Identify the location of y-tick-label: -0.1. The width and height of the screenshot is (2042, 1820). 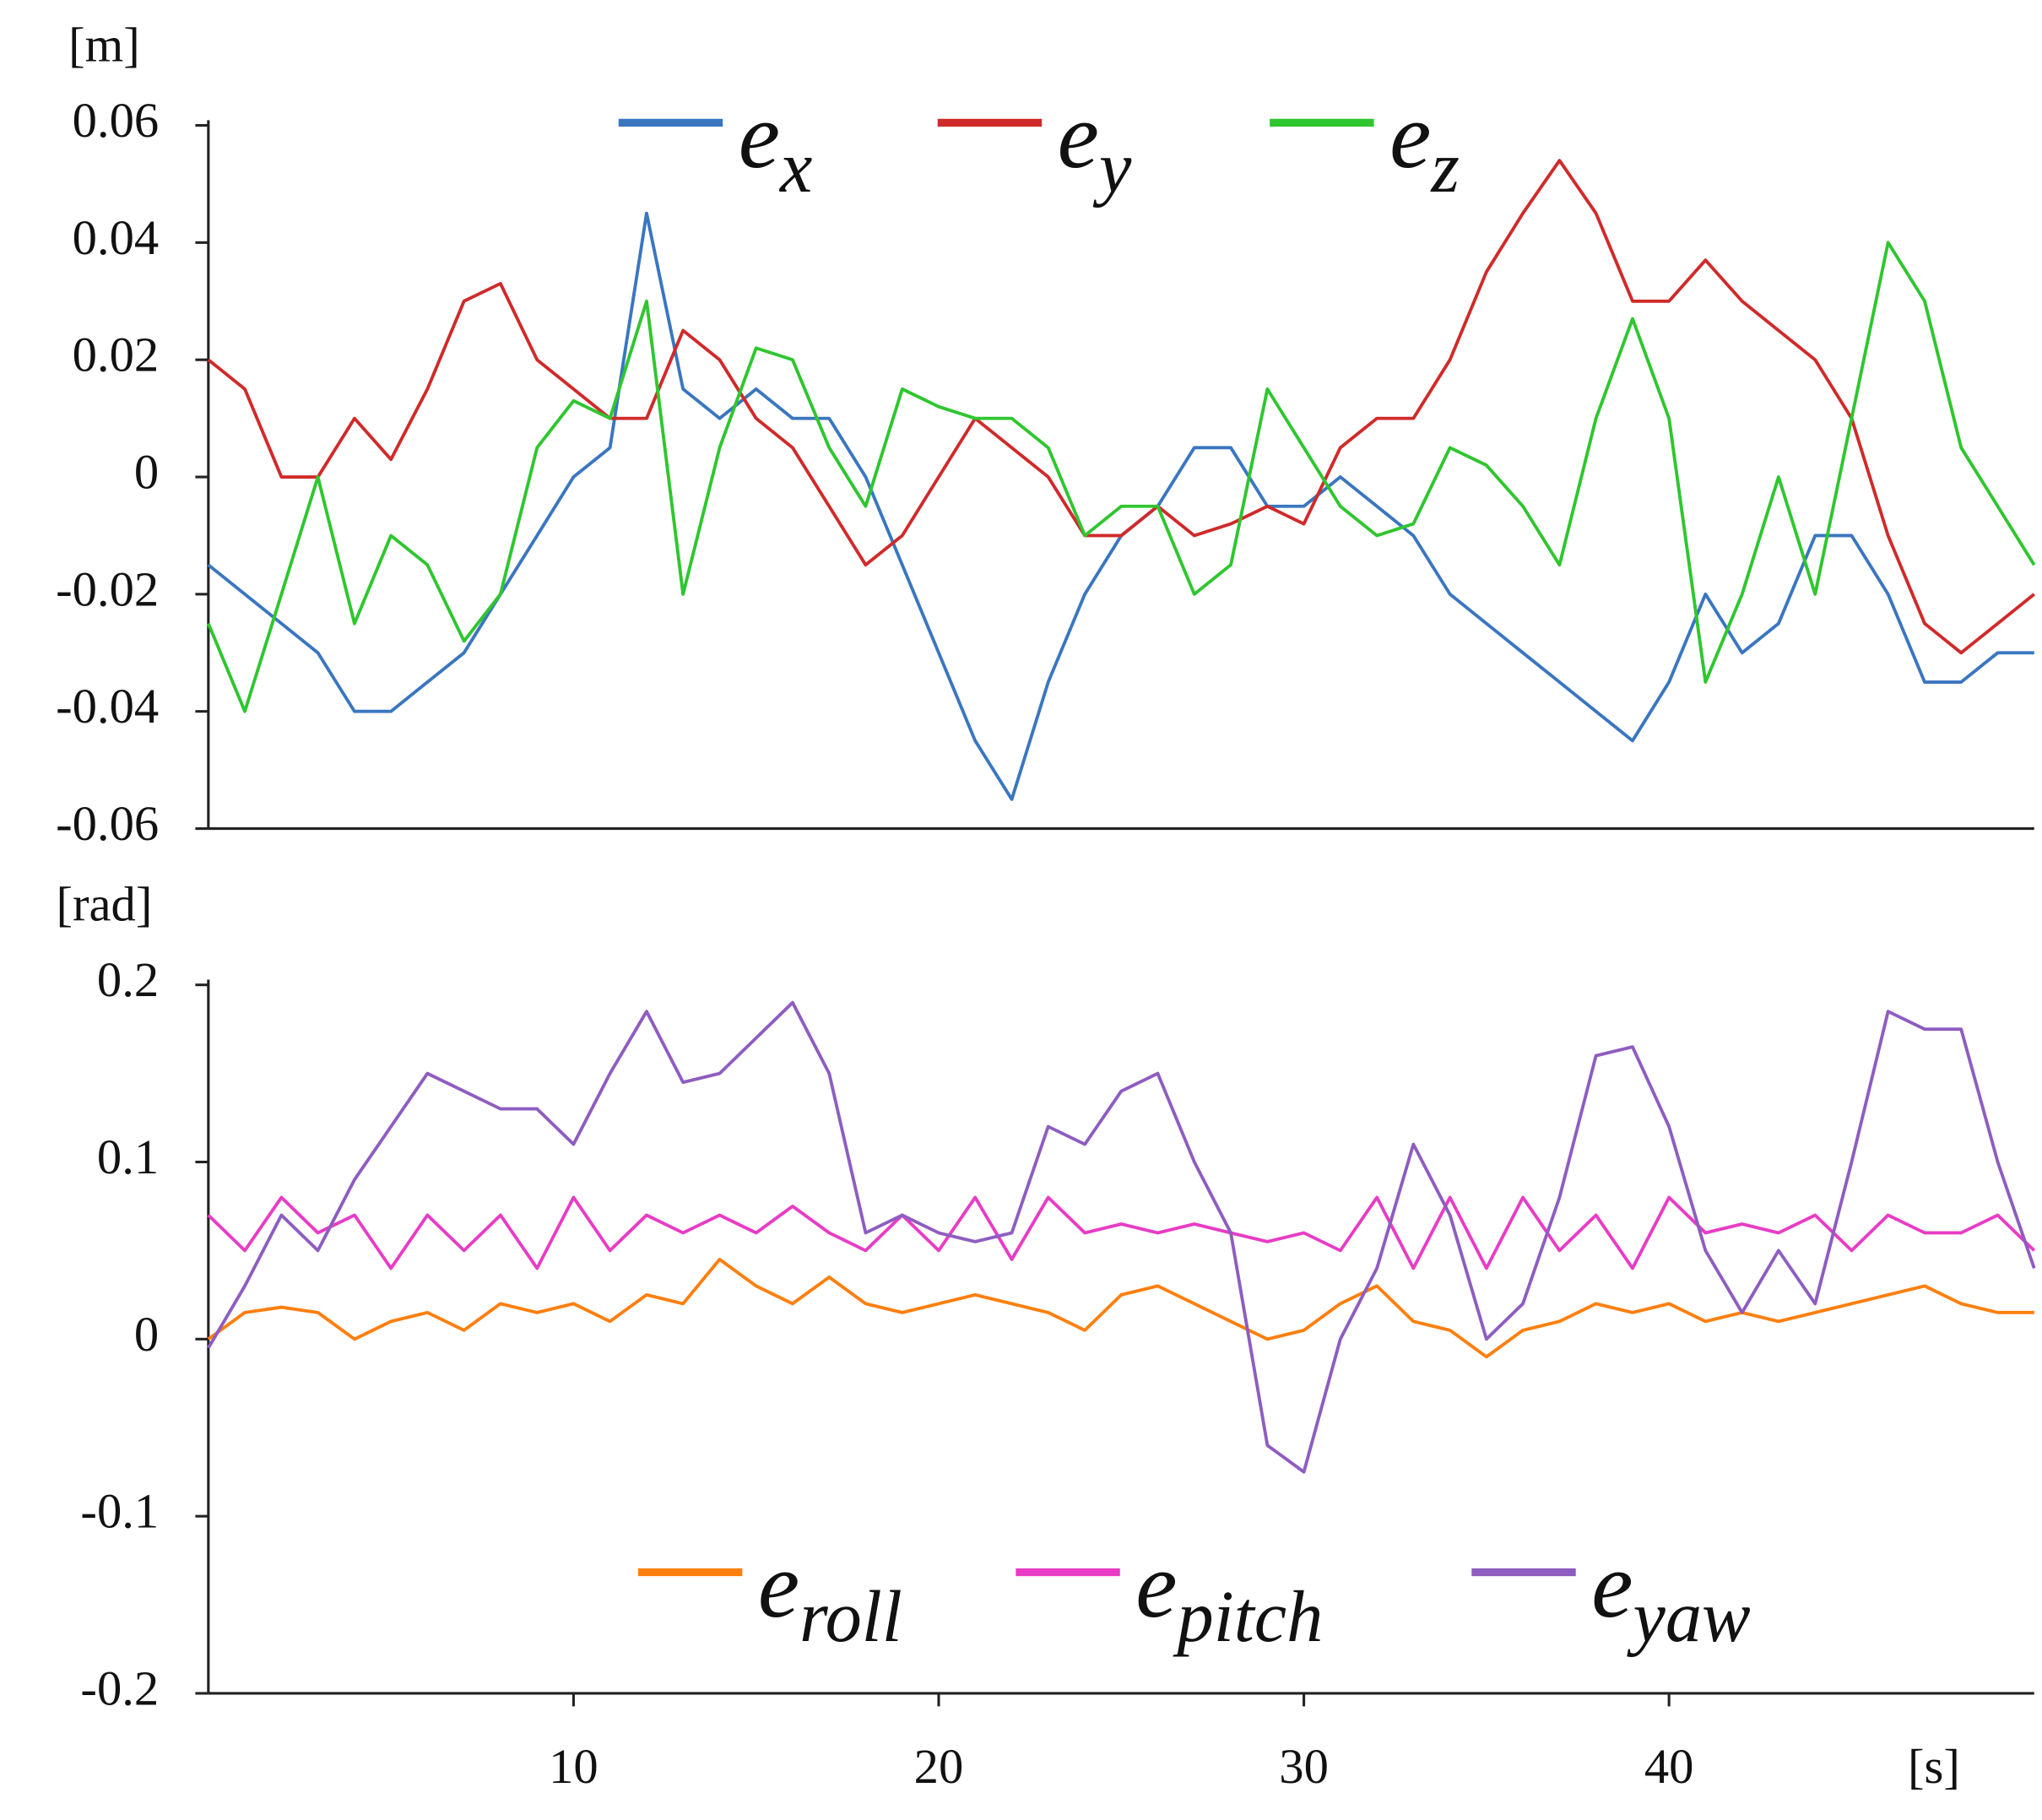
(119, 1511).